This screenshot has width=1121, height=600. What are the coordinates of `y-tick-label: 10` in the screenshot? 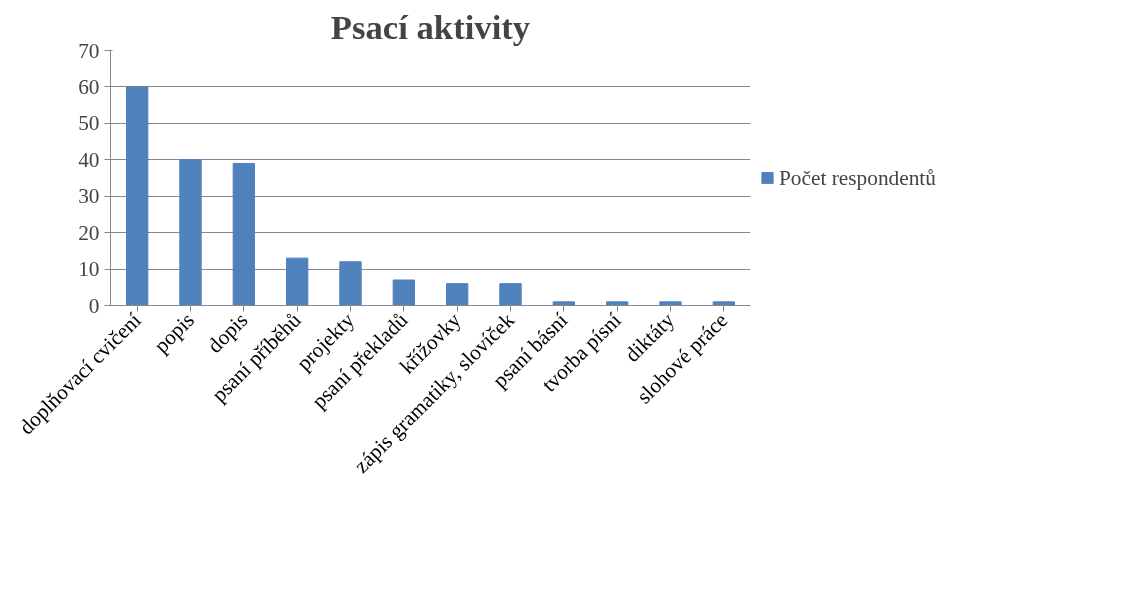 It's located at (89, 269).